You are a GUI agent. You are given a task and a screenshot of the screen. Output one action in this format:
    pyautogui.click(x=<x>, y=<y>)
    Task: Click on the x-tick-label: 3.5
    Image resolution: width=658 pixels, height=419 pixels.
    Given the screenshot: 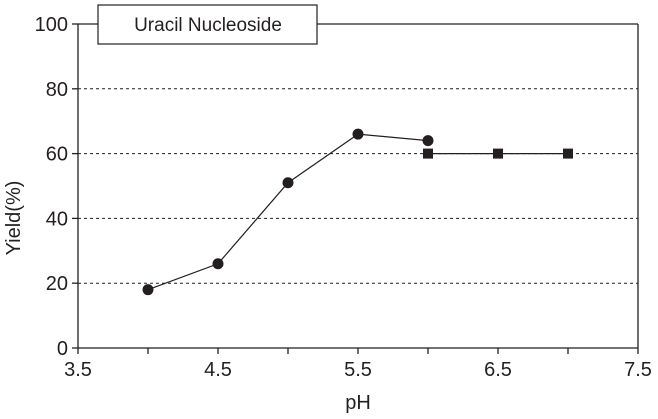 What is the action you would take?
    pyautogui.click(x=78, y=370)
    